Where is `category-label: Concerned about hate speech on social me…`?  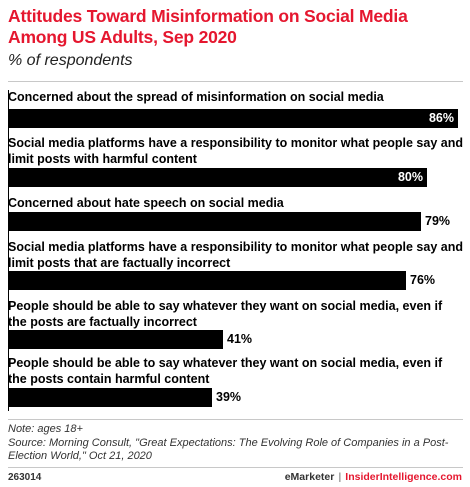
category-label: Concerned about hate speech on social me… is located at coordinates (146, 203).